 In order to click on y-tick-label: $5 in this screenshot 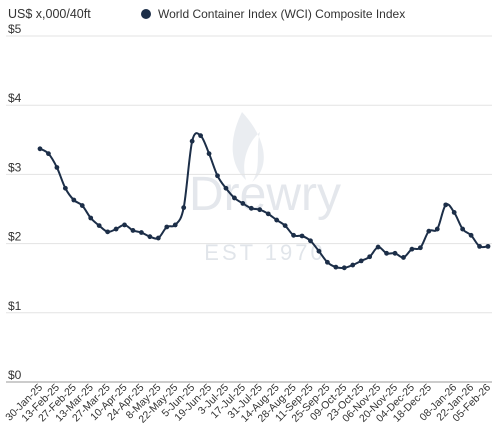, I will do `click(15, 29)`.